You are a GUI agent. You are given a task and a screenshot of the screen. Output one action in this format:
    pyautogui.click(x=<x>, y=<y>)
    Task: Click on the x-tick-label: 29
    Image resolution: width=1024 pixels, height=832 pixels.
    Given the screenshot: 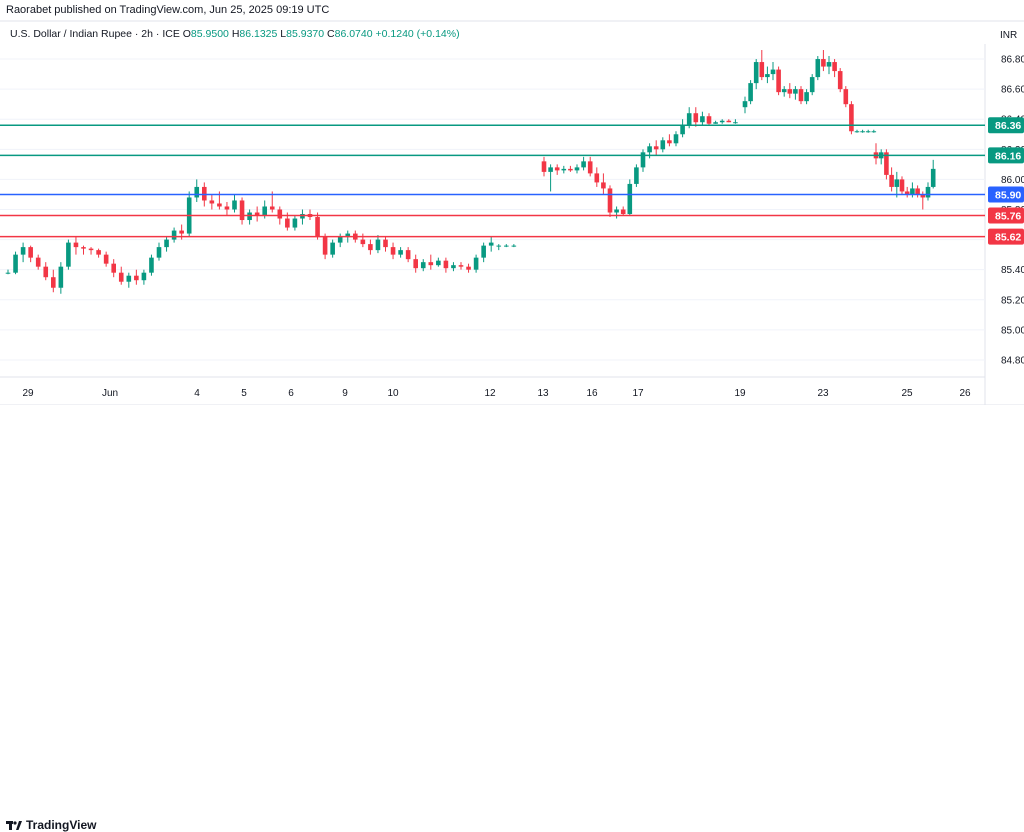 What is the action you would take?
    pyautogui.click(x=28, y=393)
    